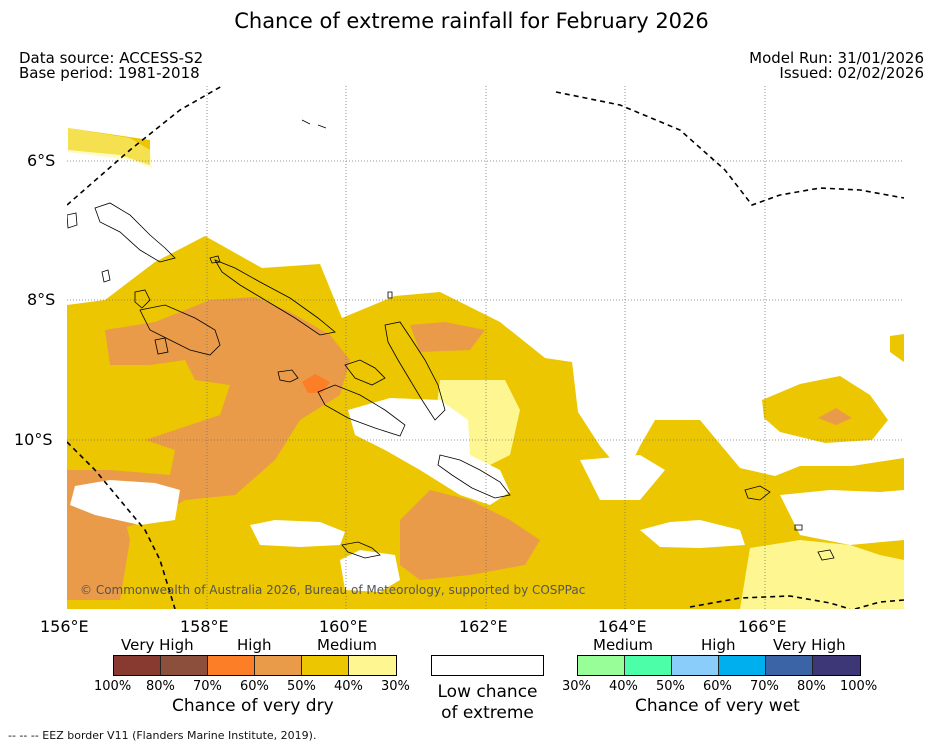 The height and width of the screenshot is (747, 943). Describe the element at coordinates (254, 645) in the screenshot. I see `dry-level-high: High` at that location.